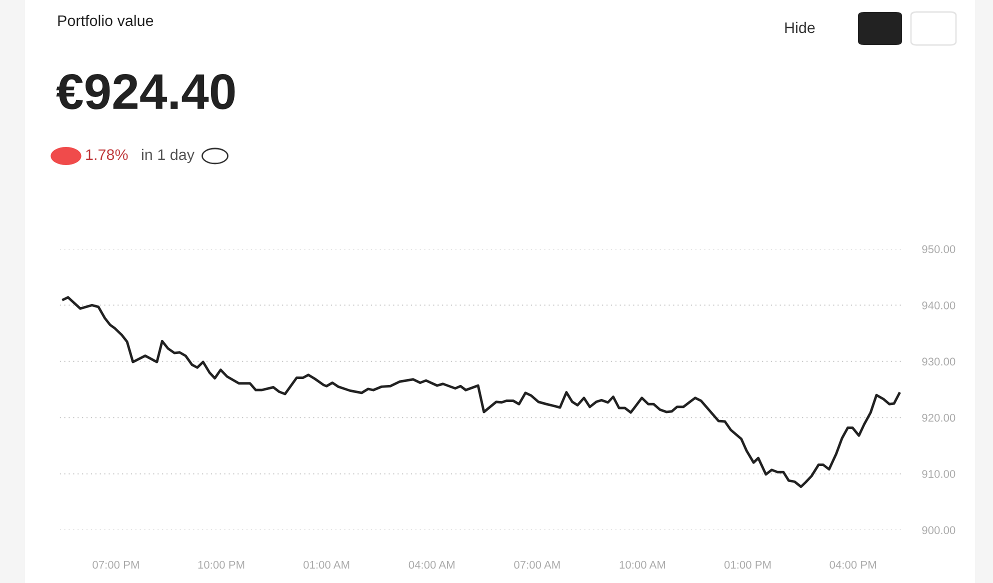 The width and height of the screenshot is (993, 583). I want to click on x-tick-label: 07:00 PM, so click(115, 564).